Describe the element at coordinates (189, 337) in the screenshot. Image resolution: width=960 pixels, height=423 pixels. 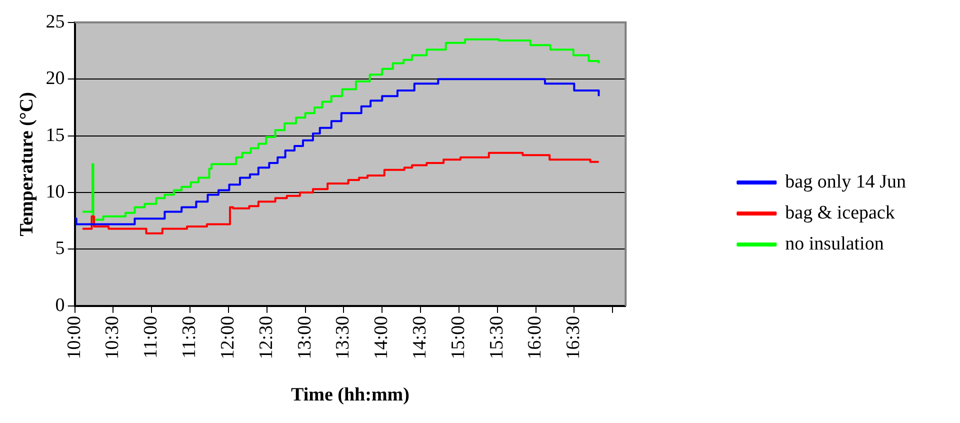
I see `x-tick-label: 11:30` at that location.